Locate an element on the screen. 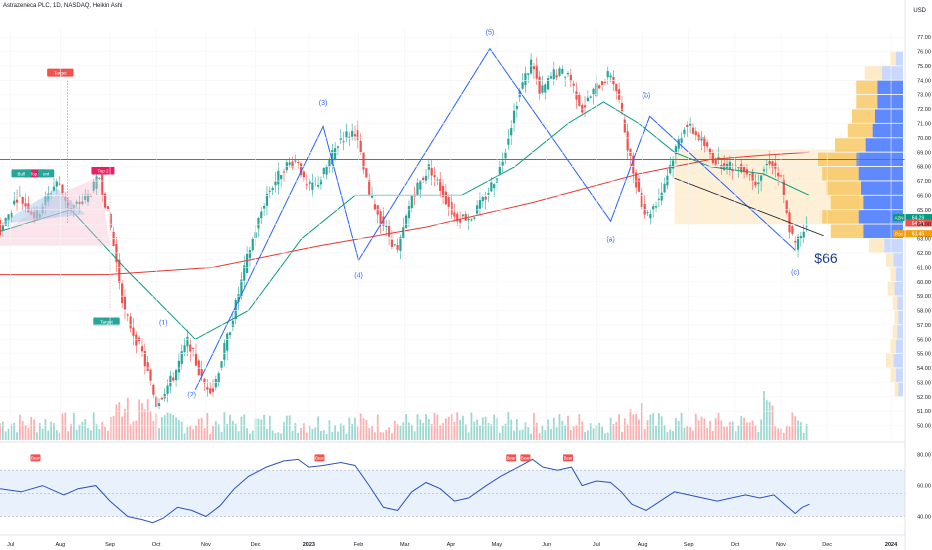 This screenshot has height=550, width=932. price-tick-label: 59.00 is located at coordinates (924, 297).